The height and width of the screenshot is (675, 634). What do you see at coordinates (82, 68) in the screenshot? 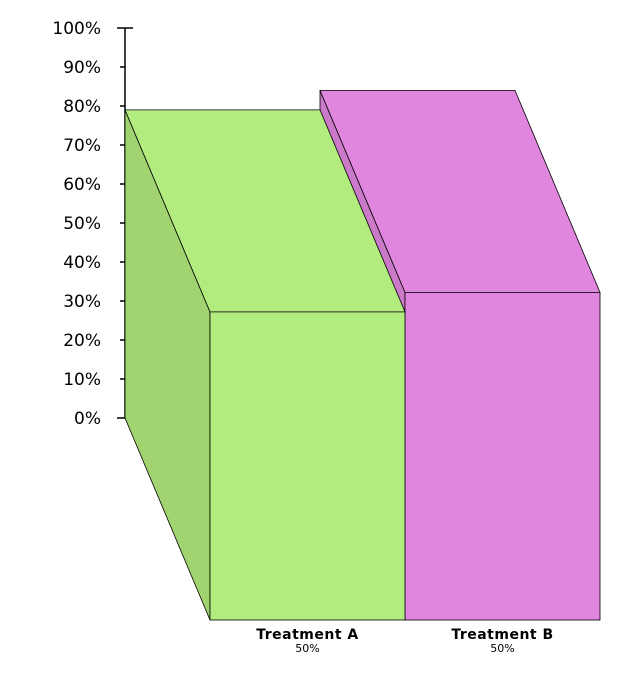
I see `y-tick-label: 90%` at bounding box center [82, 68].